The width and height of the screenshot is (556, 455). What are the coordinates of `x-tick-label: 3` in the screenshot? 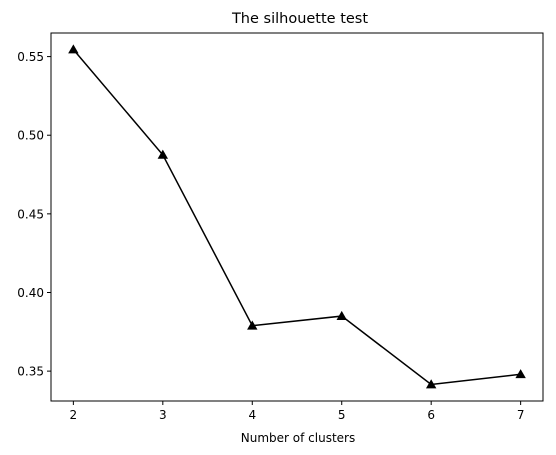 It's located at (163, 415).